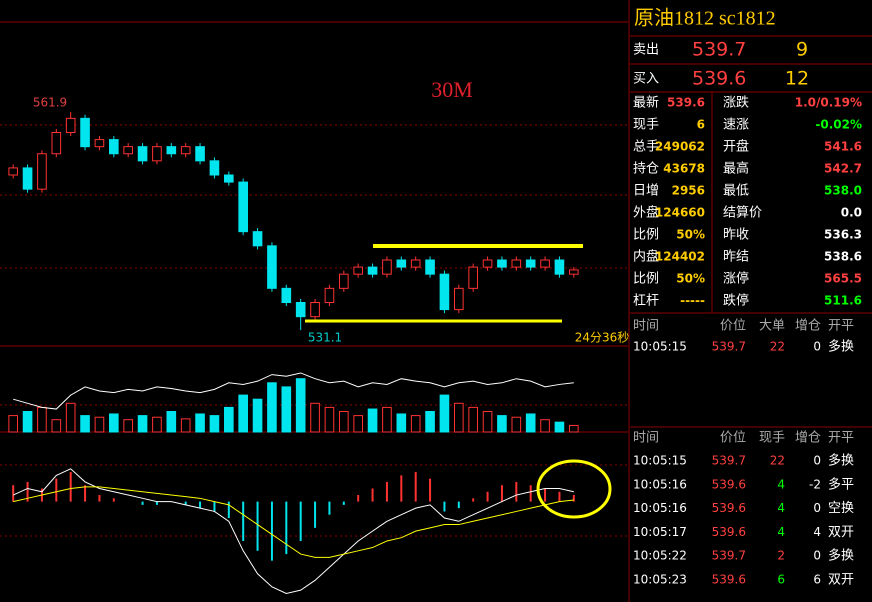 This screenshot has height=602, width=872. Describe the element at coordinates (660, 508) in the screenshot. I see `table-cell: 10:05:16` at that location.